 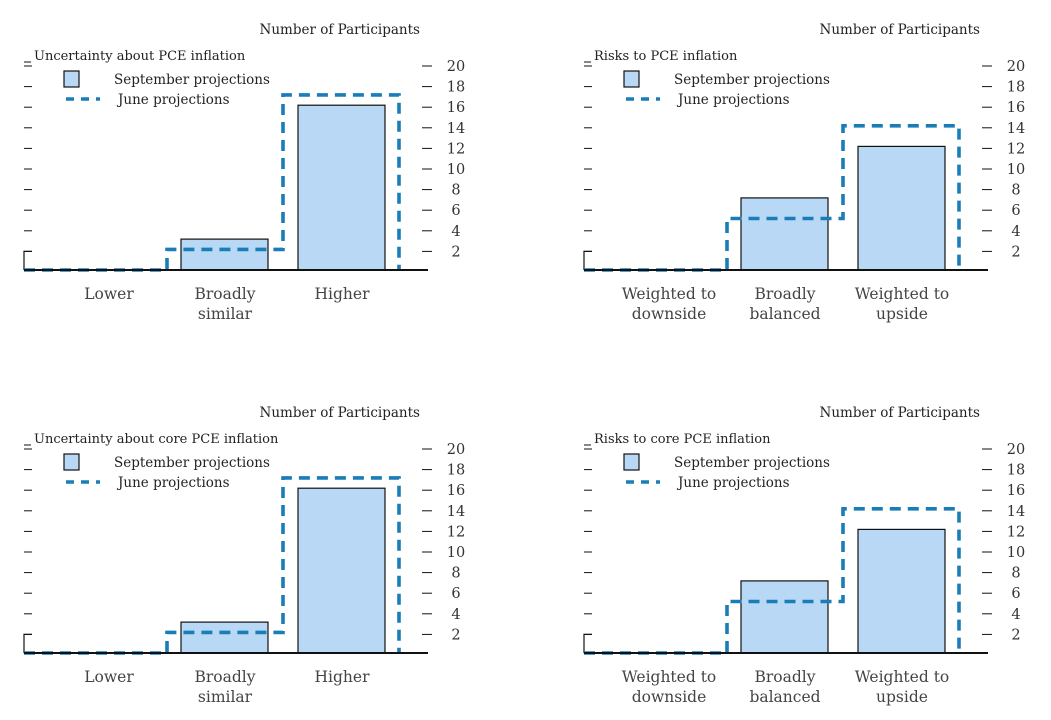 What do you see at coordinates (682, 439) in the screenshot?
I see `panel-title: Risks to core PCE inflation` at bounding box center [682, 439].